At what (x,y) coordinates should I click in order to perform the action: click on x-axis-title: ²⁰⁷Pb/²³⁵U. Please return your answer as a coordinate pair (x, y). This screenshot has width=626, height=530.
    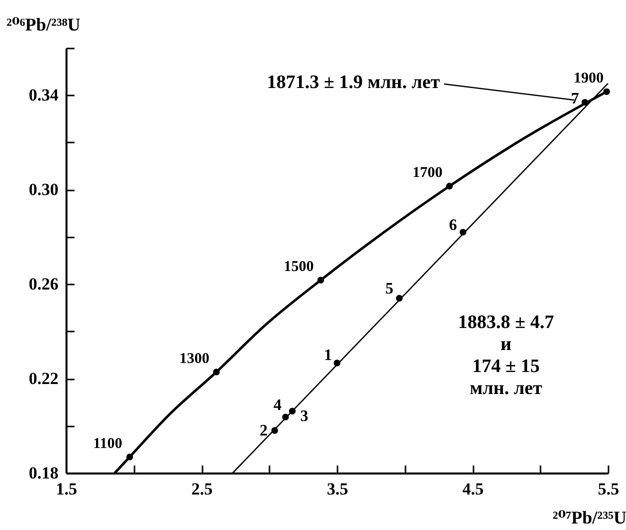
    Looking at the image, I should click on (589, 518).